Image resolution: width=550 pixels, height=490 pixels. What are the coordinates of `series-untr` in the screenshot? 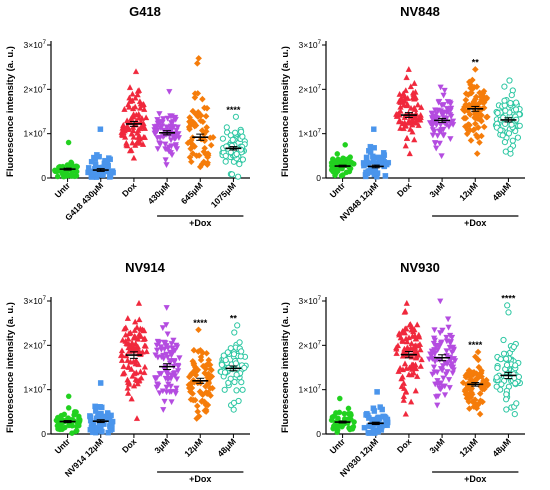 It's located at (68, 414).